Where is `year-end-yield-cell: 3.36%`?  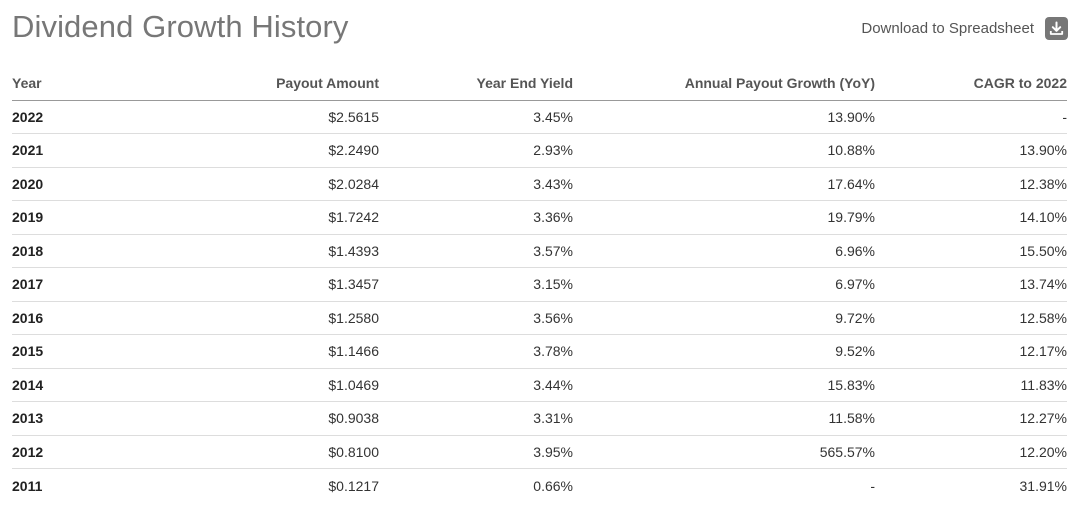
year-end-yield-cell: 3.36% is located at coordinates (476, 217).